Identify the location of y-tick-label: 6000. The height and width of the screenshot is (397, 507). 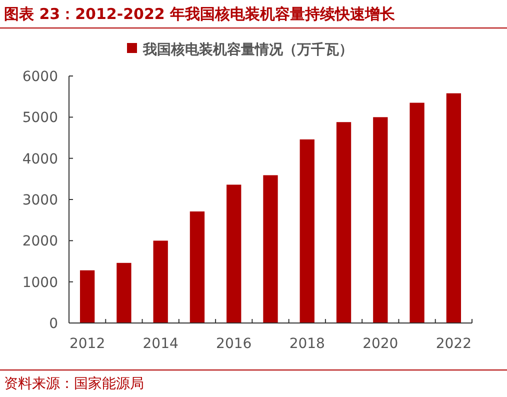
(40, 77).